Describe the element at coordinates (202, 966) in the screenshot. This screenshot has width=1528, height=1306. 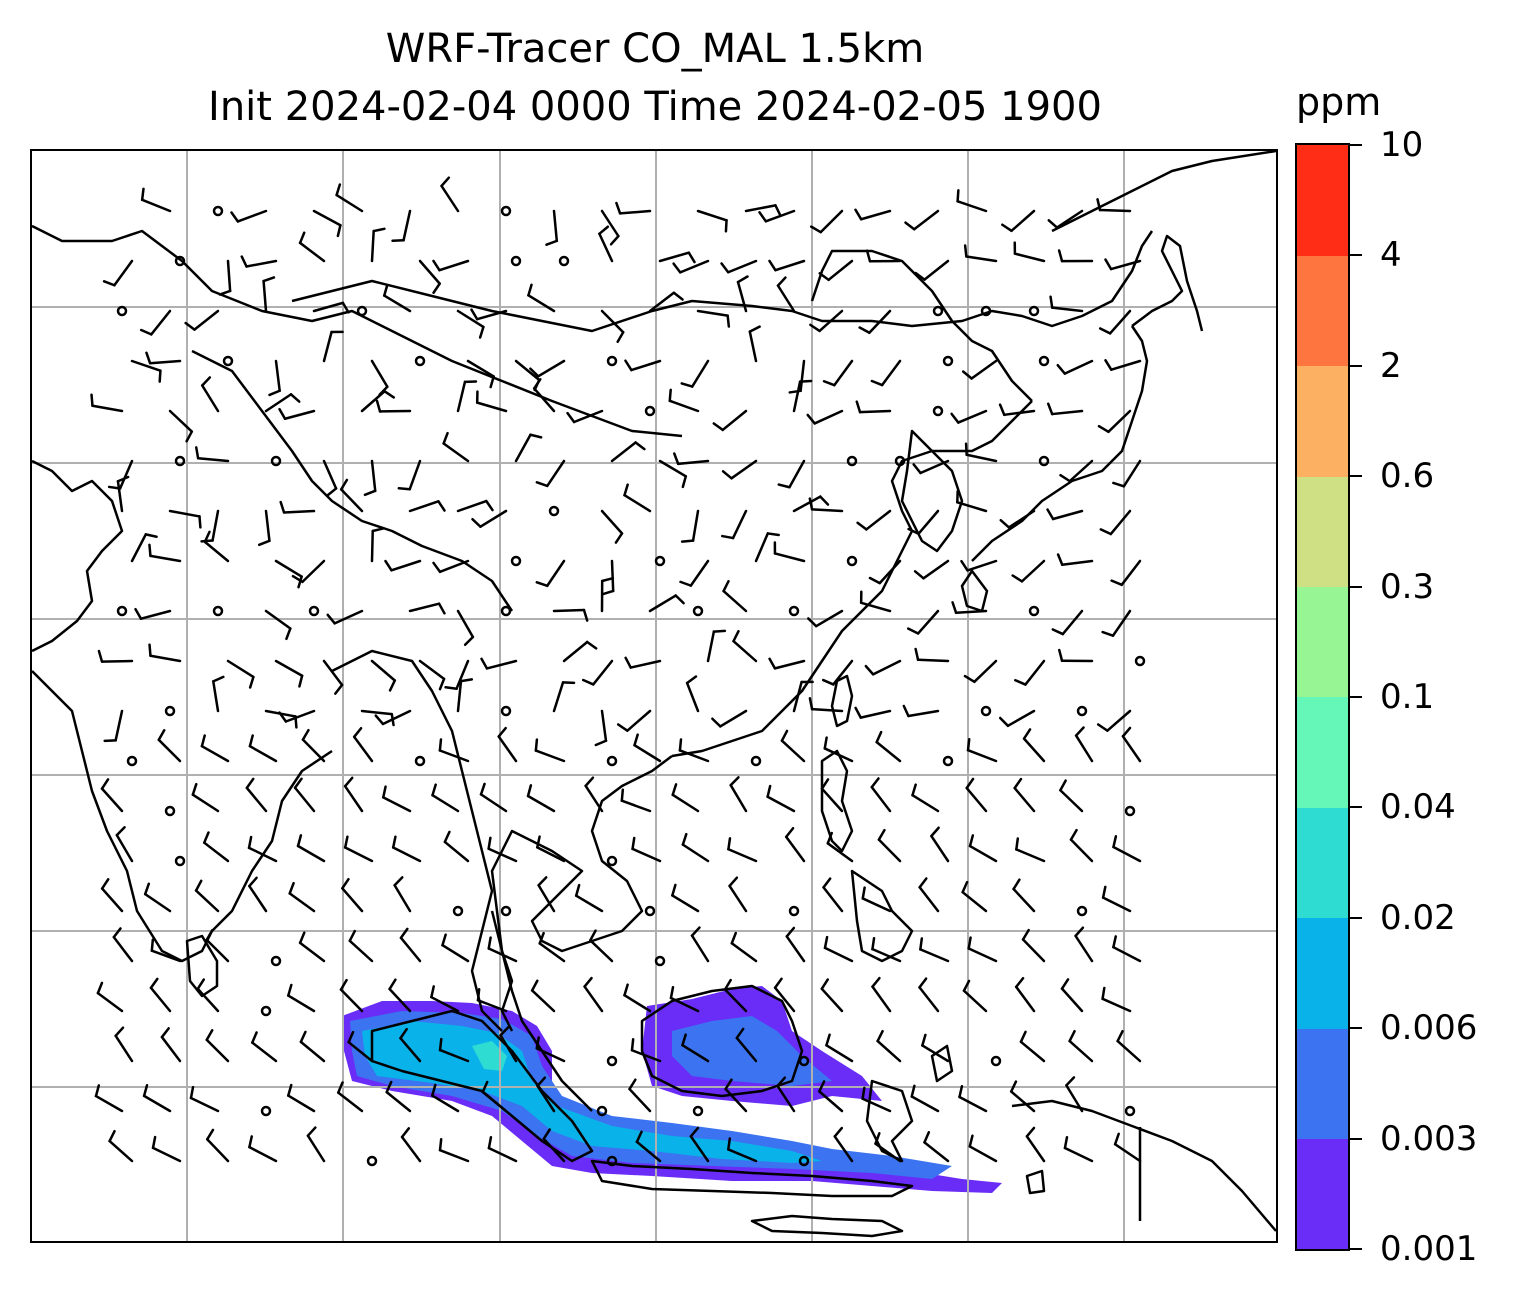
I see `sri-lanka-coast` at that location.